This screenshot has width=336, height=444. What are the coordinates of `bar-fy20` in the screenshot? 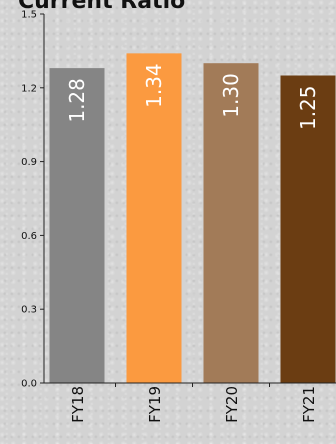 It's located at (231, 223).